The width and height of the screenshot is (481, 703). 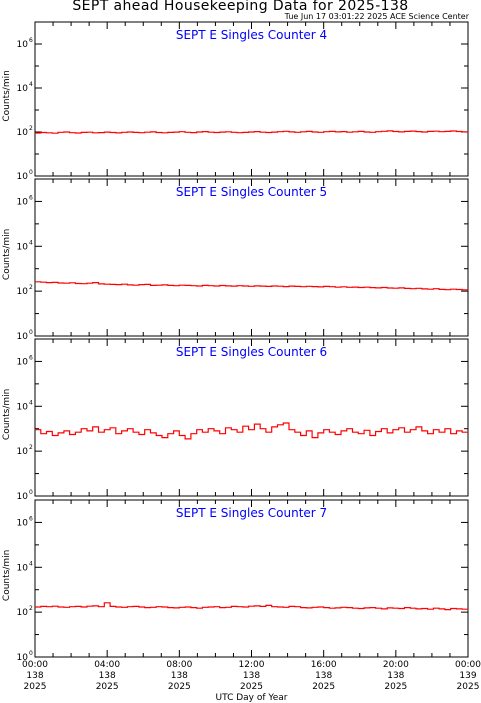 What do you see at coordinates (251, 513) in the screenshot?
I see `panel-title: SEPT E Singles Counter 7` at bounding box center [251, 513].